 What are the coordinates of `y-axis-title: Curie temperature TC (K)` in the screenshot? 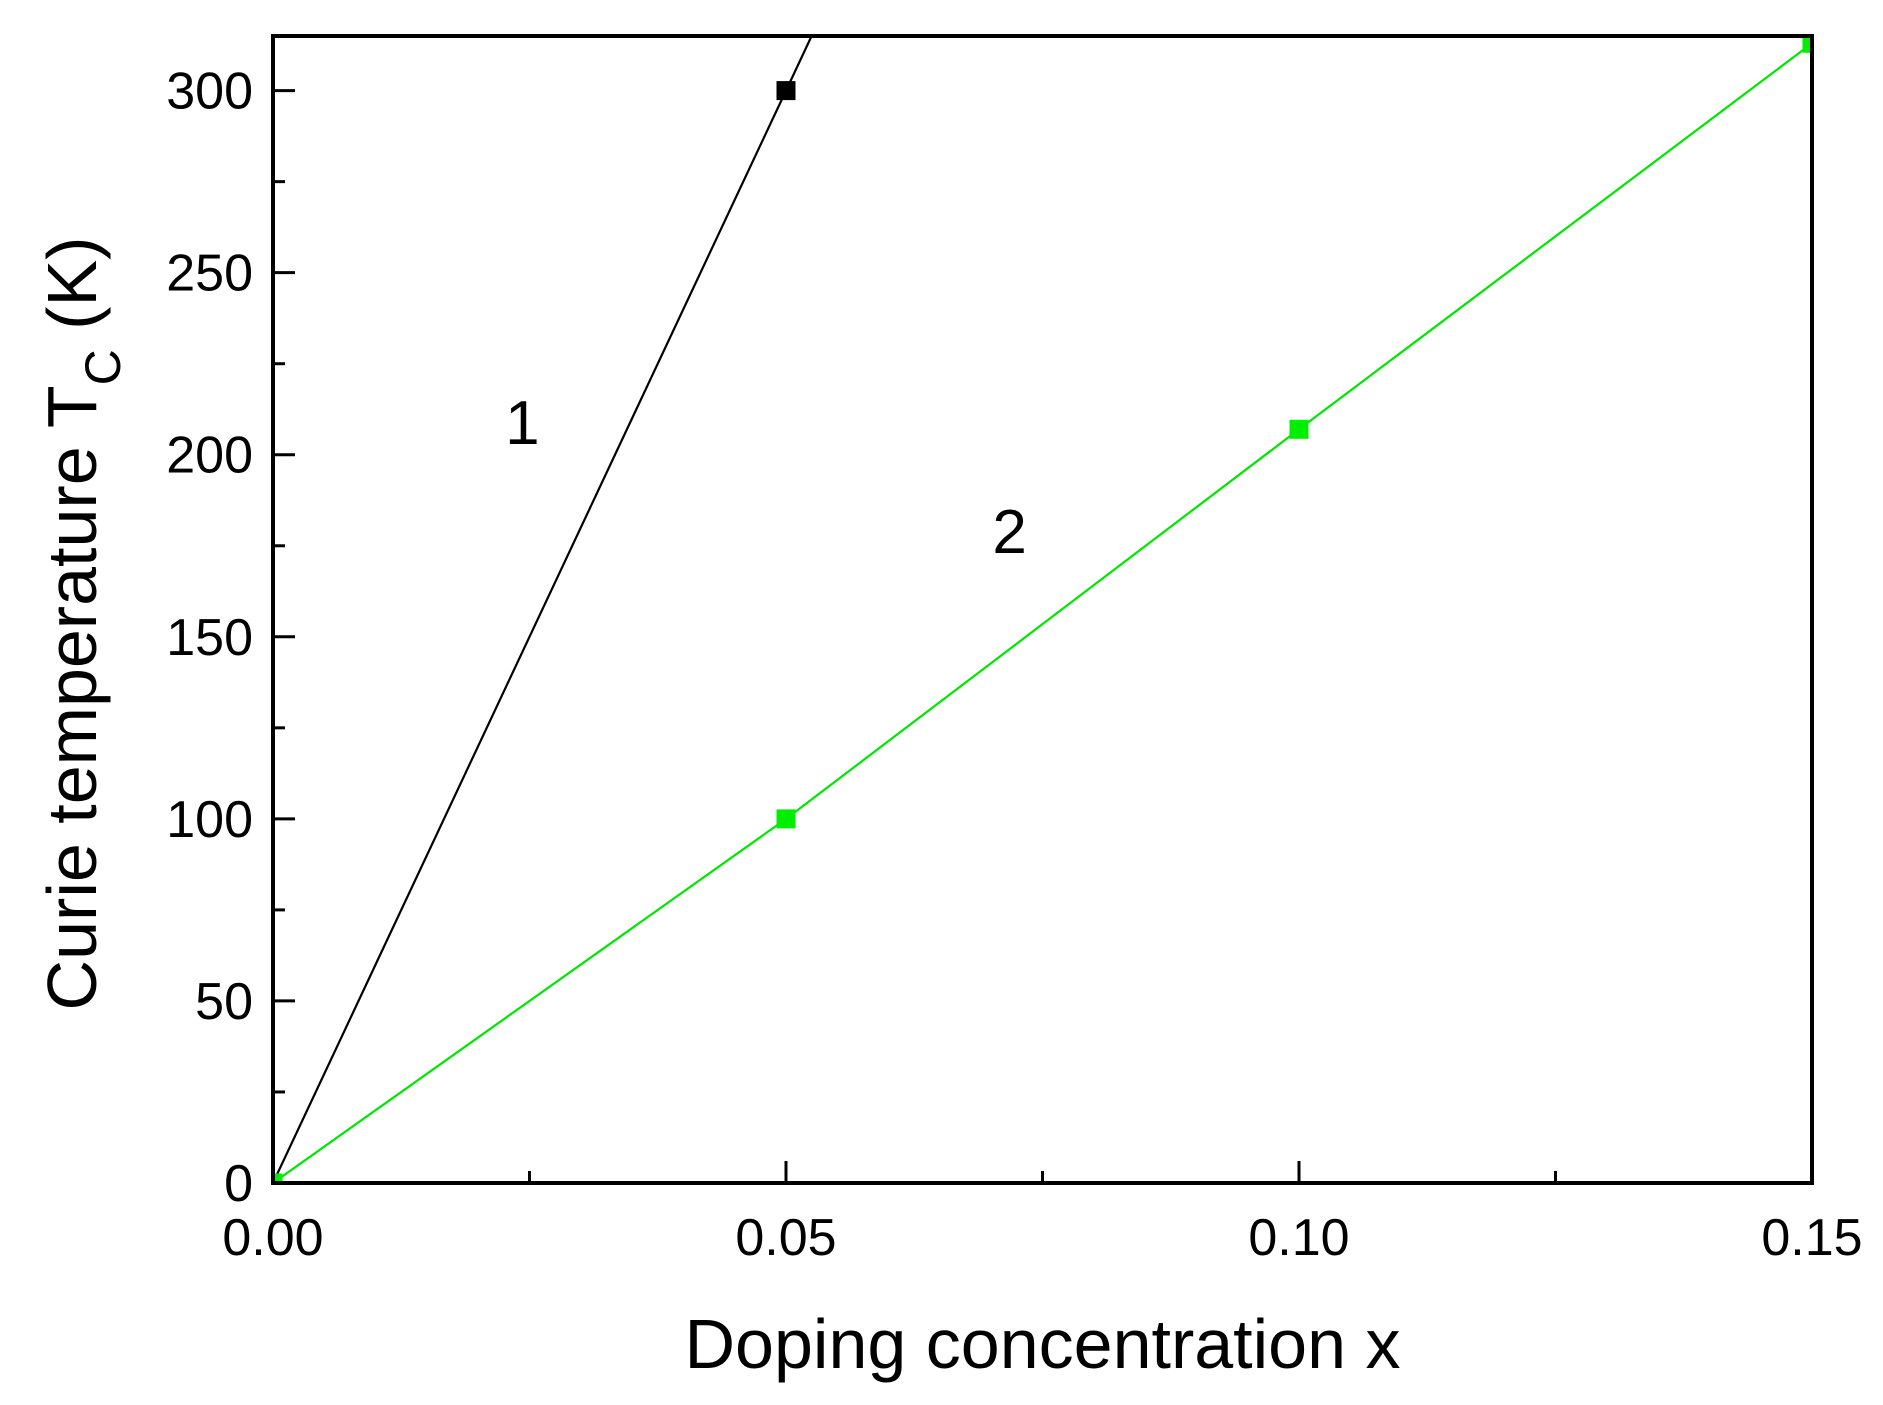 It's located at (82, 624).